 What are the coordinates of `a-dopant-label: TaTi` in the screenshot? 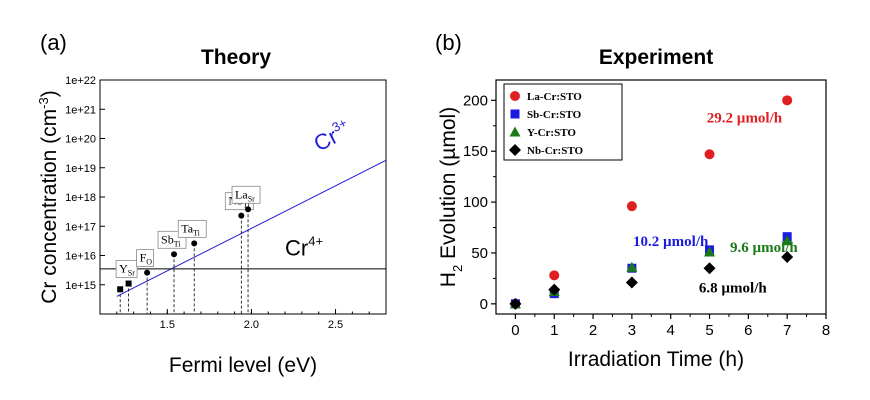 It's located at (190, 229).